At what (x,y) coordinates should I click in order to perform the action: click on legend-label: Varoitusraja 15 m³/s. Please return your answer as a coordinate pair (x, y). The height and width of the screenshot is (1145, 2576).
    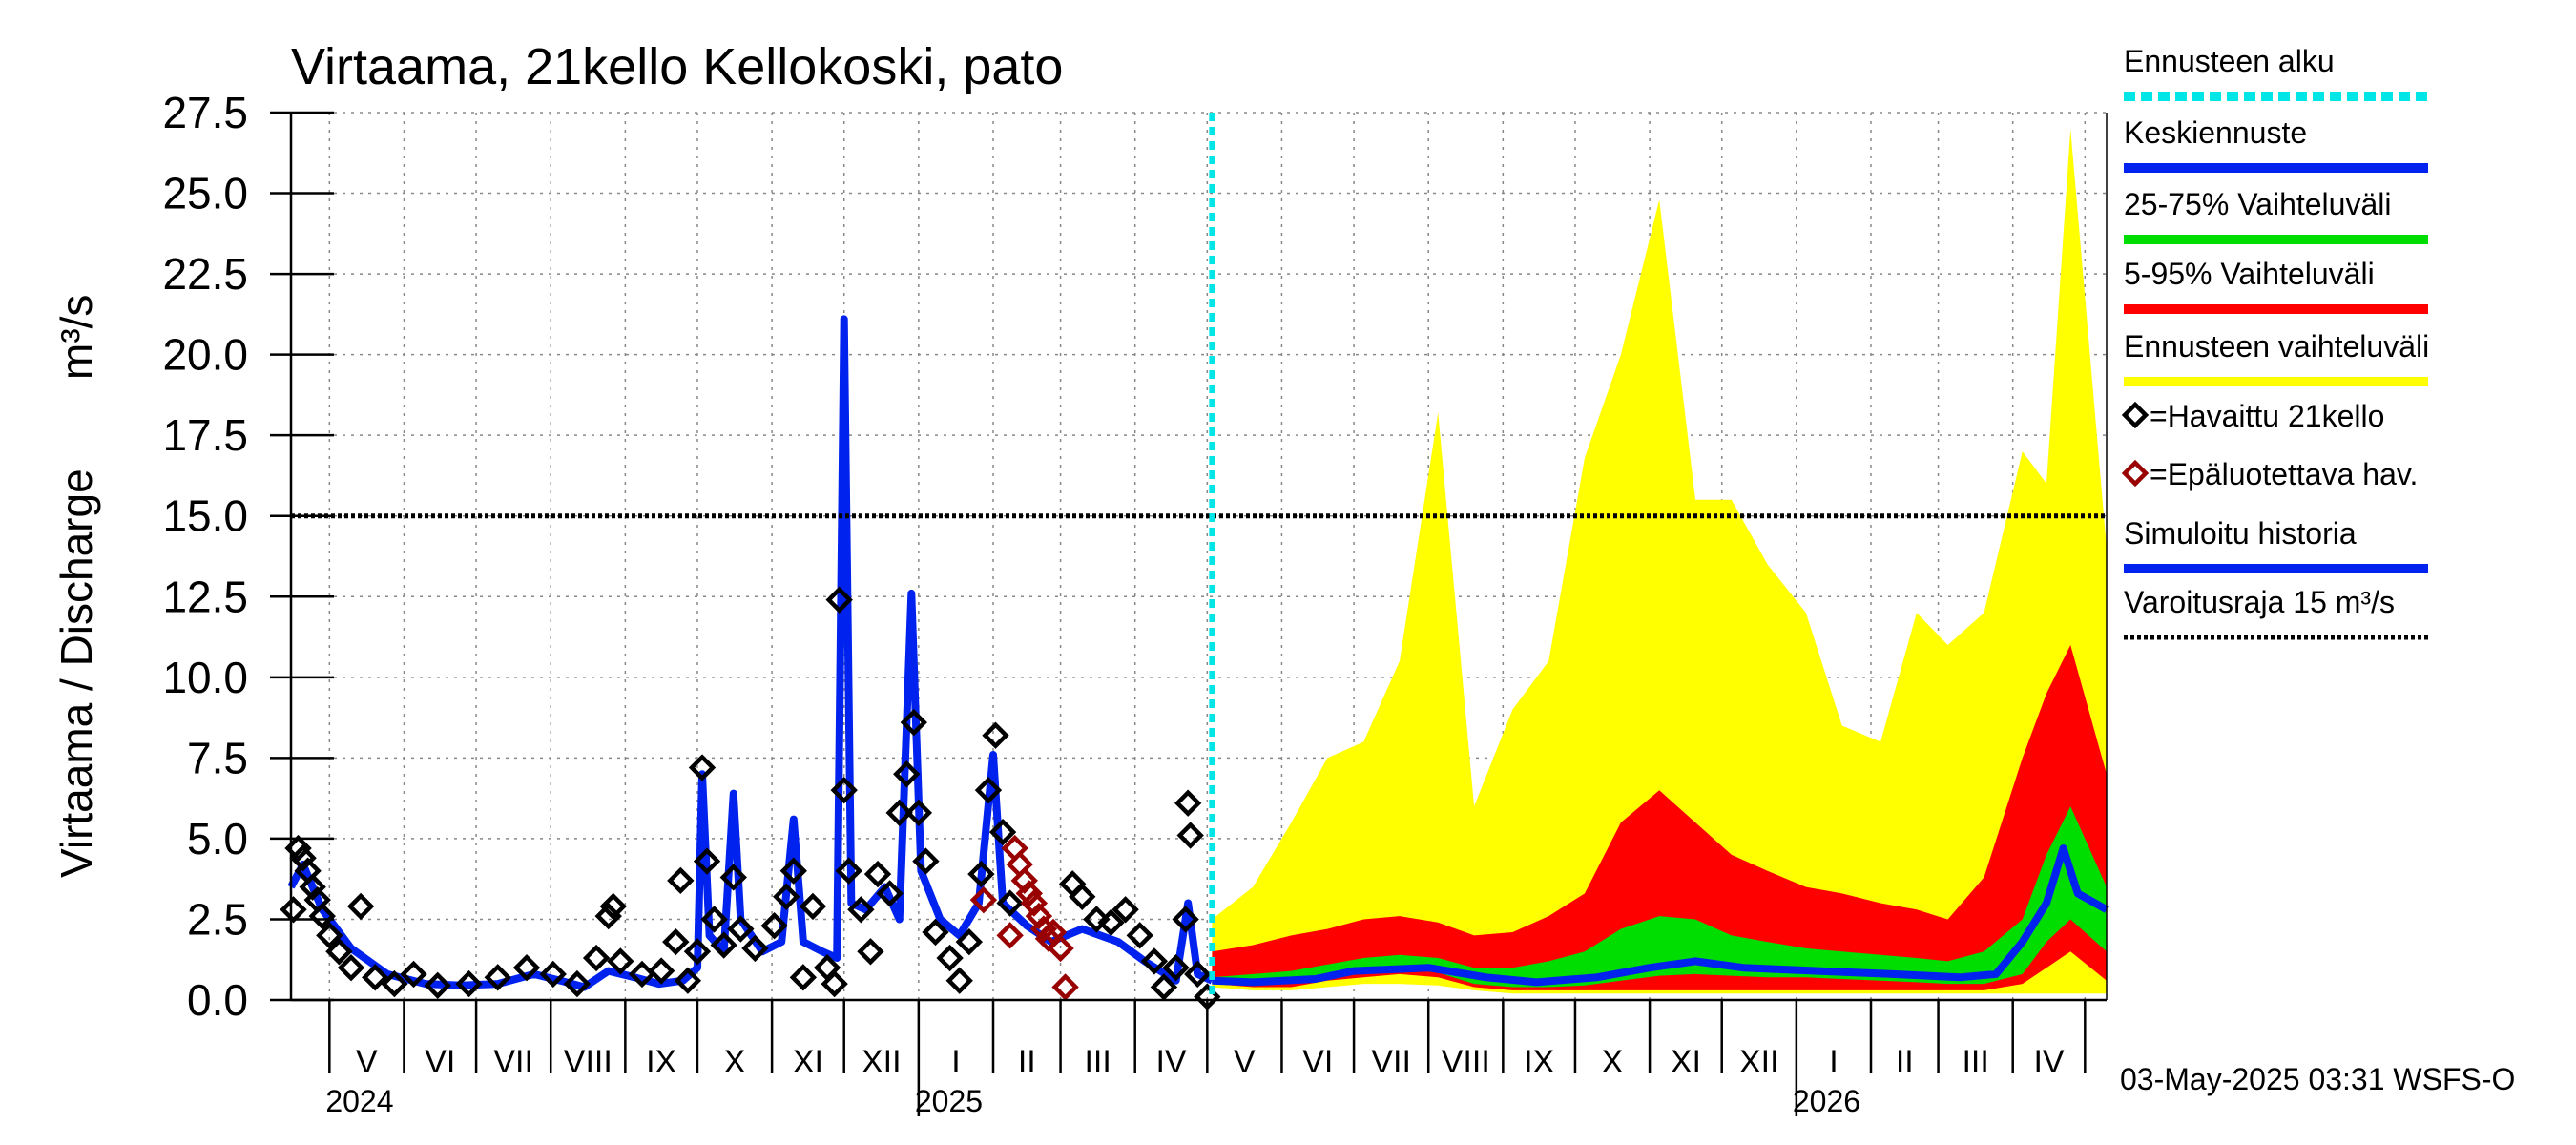
    Looking at the image, I should click on (2259, 602).